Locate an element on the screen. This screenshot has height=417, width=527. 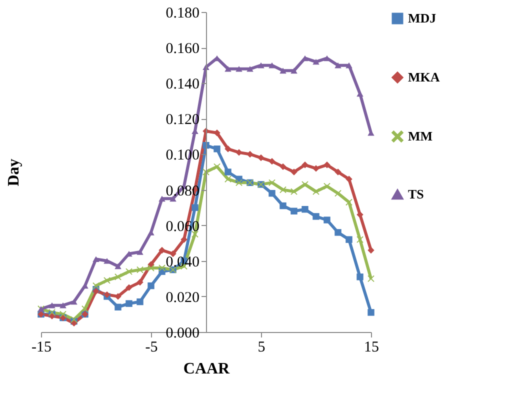
legend-label: MM is located at coordinates (420, 136).